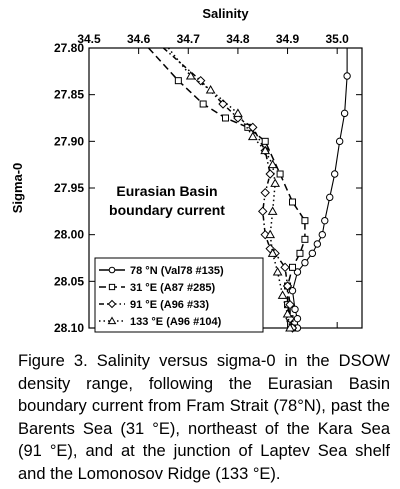  What do you see at coordinates (17, 188) in the screenshot?
I see `y-axis-label: Sigma-0` at bounding box center [17, 188].